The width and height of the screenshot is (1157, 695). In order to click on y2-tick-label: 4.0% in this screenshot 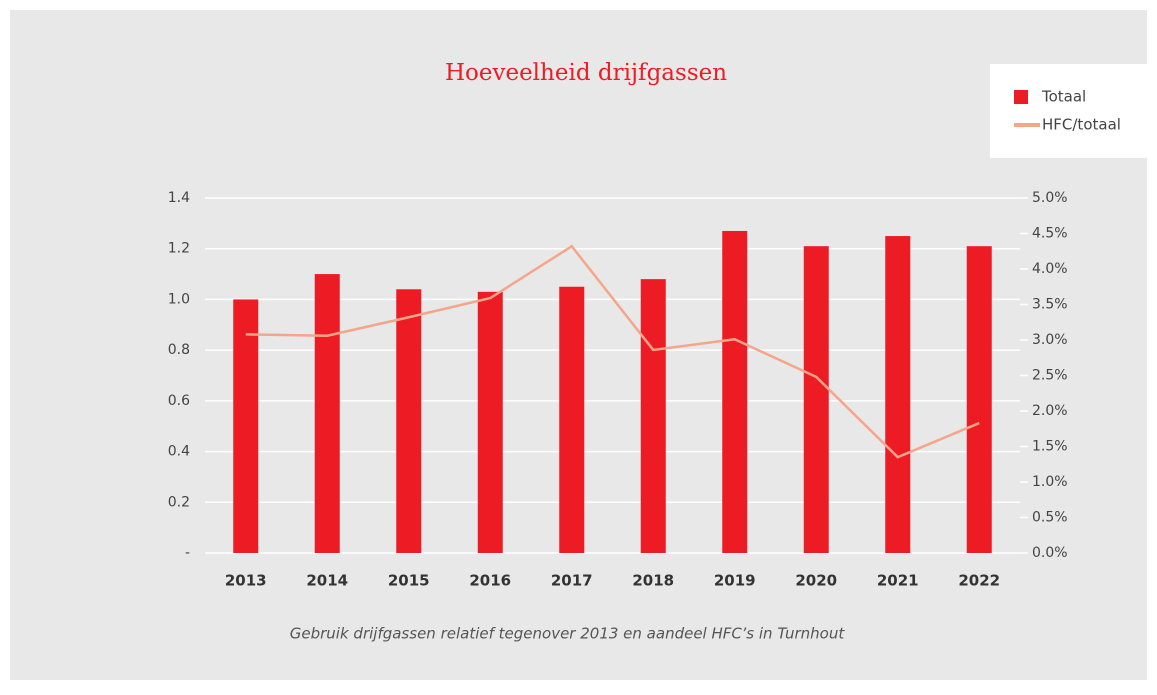, I will do `click(1050, 269)`.